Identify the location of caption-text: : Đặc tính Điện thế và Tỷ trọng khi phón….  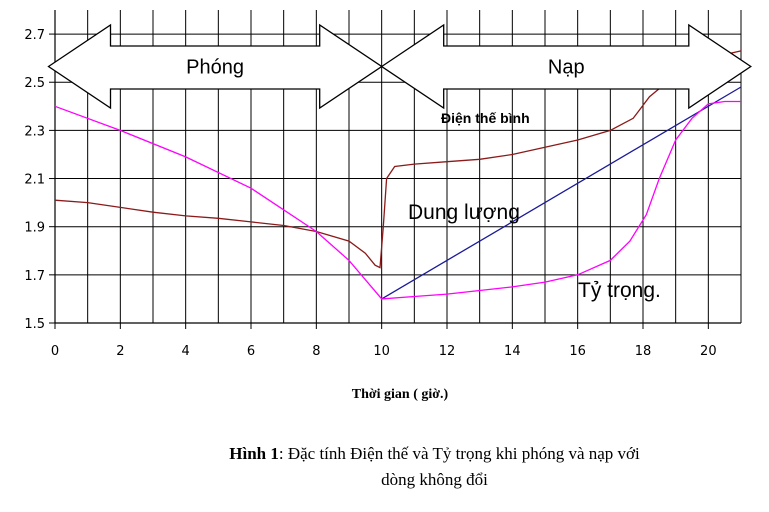
(459, 453).